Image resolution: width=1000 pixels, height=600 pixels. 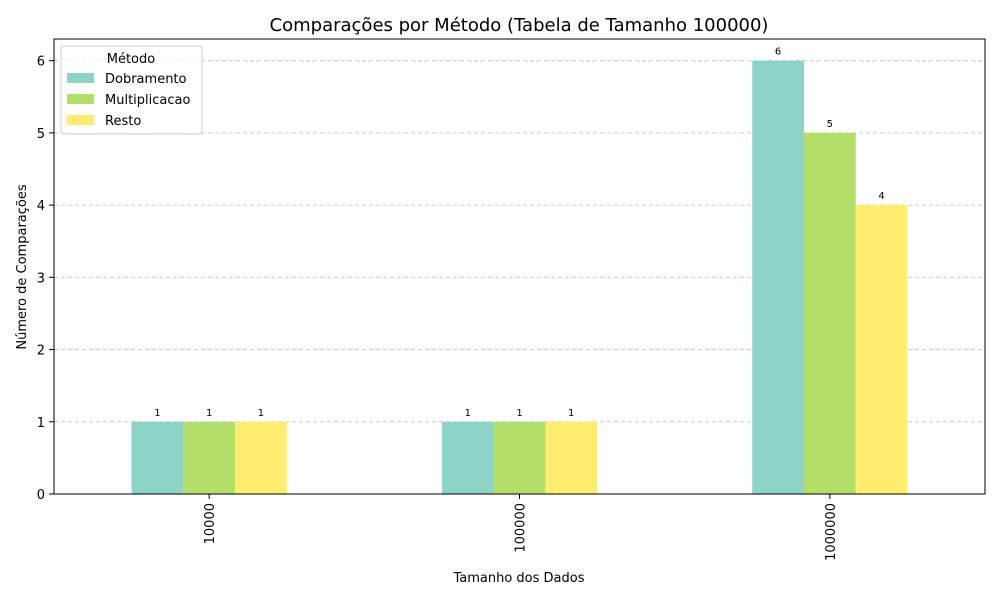 What do you see at coordinates (22, 266) in the screenshot?
I see `y-axis-label: Número de Comparações` at bounding box center [22, 266].